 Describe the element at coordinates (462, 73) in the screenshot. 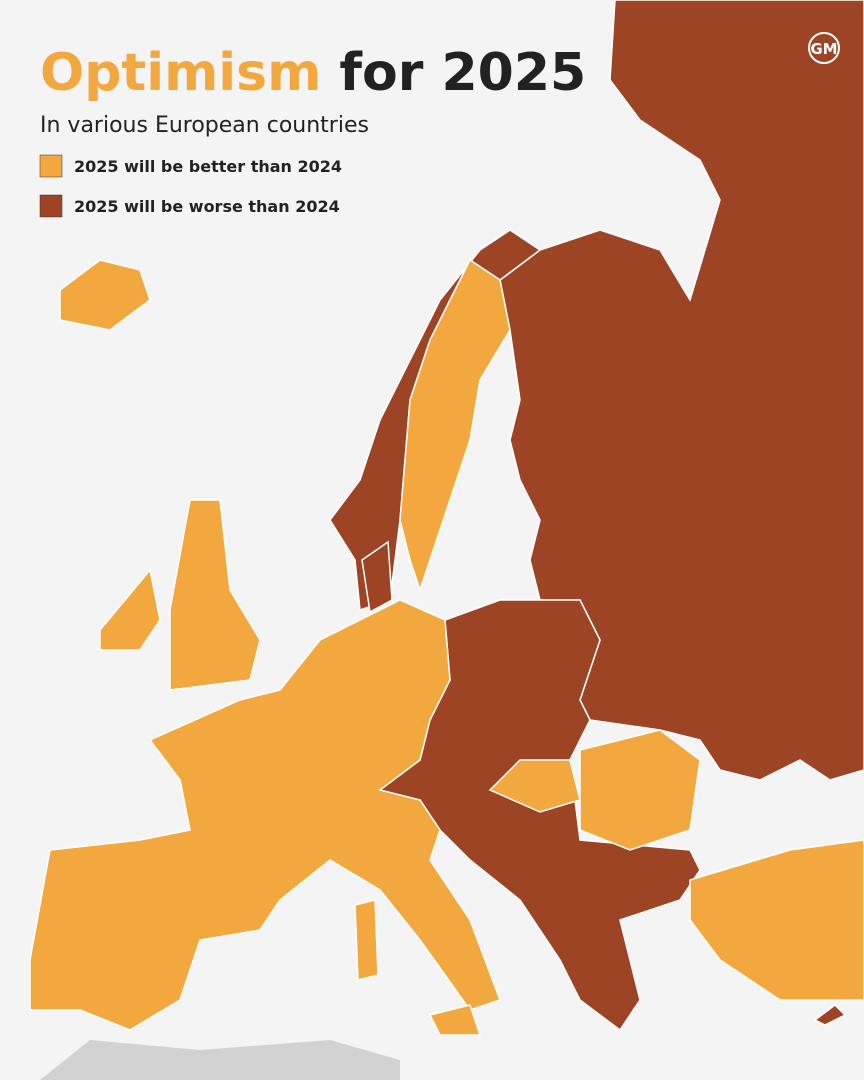

I see `title-rest: for 2025` at that location.